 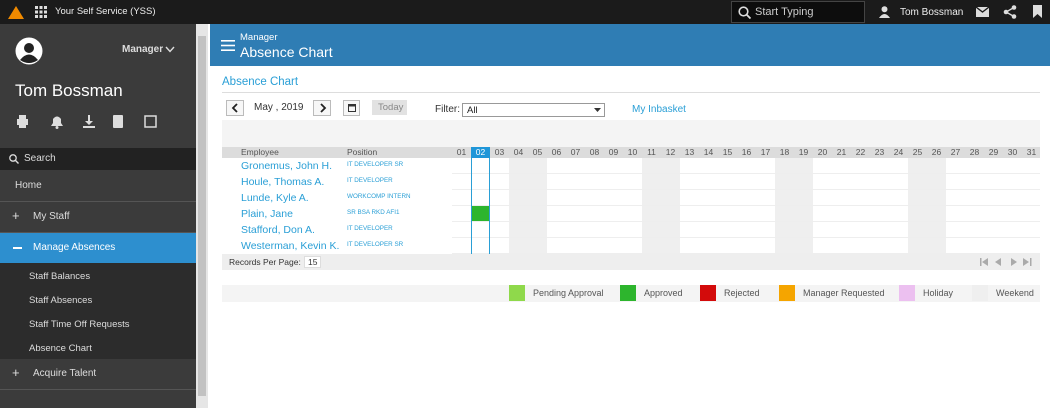 What do you see at coordinates (659, 109) in the screenshot?
I see `inbasket-link: My Inbasket` at bounding box center [659, 109].